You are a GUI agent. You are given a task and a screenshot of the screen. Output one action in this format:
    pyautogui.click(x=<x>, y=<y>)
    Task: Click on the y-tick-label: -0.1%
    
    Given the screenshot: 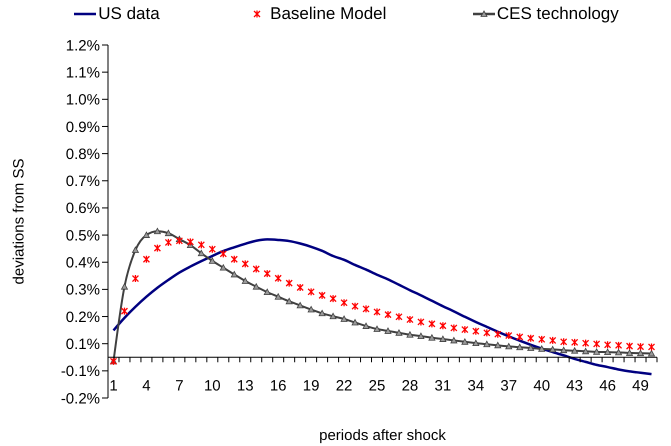 What is the action you would take?
    pyautogui.click(x=80, y=371)
    